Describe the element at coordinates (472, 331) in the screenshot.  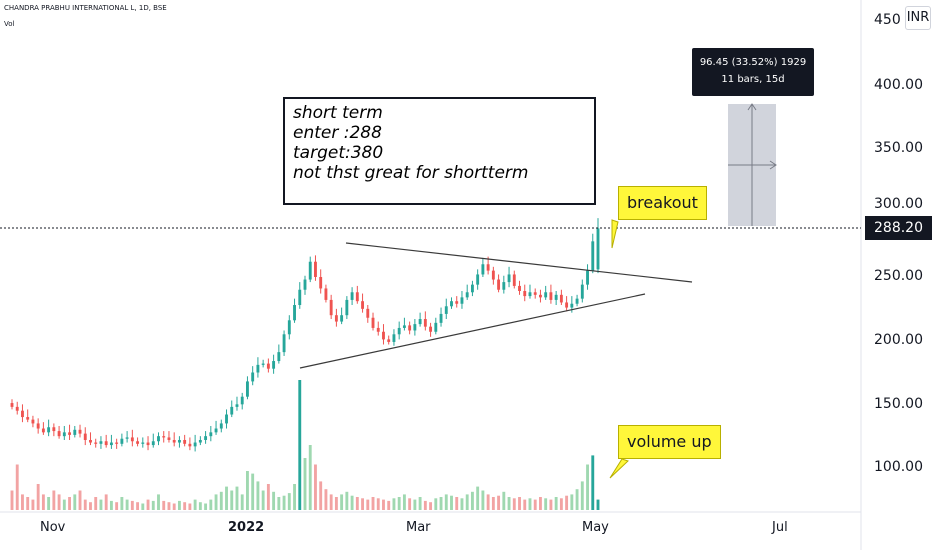
I see `lower-trendline` at that location.